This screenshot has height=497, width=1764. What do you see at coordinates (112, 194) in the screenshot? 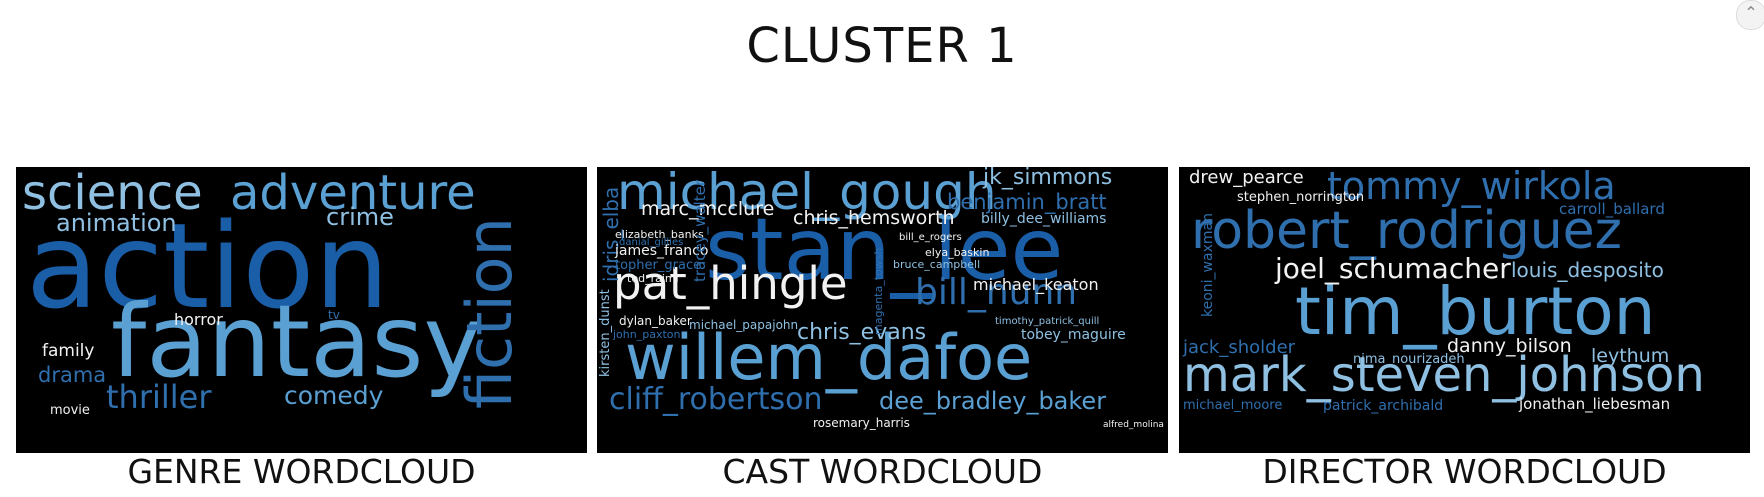
I see `genre-word: science` at bounding box center [112, 194].